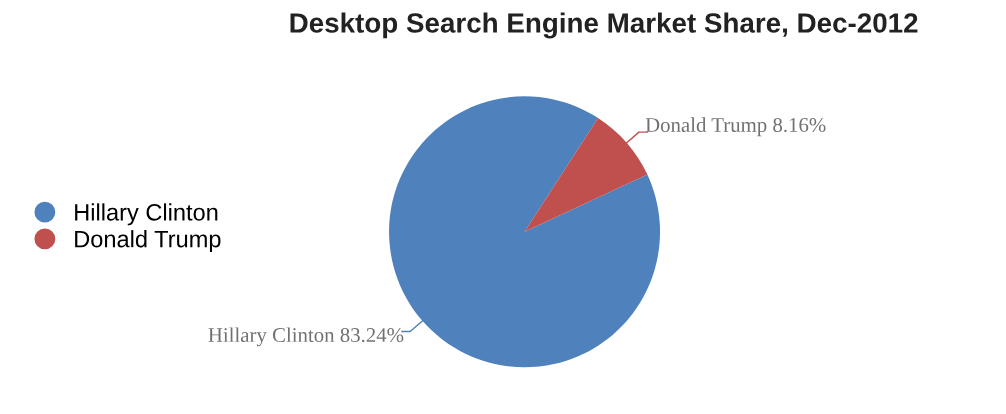 The image size is (1006, 414). I want to click on category-label: Donald Trump 8.16%, so click(735, 127).